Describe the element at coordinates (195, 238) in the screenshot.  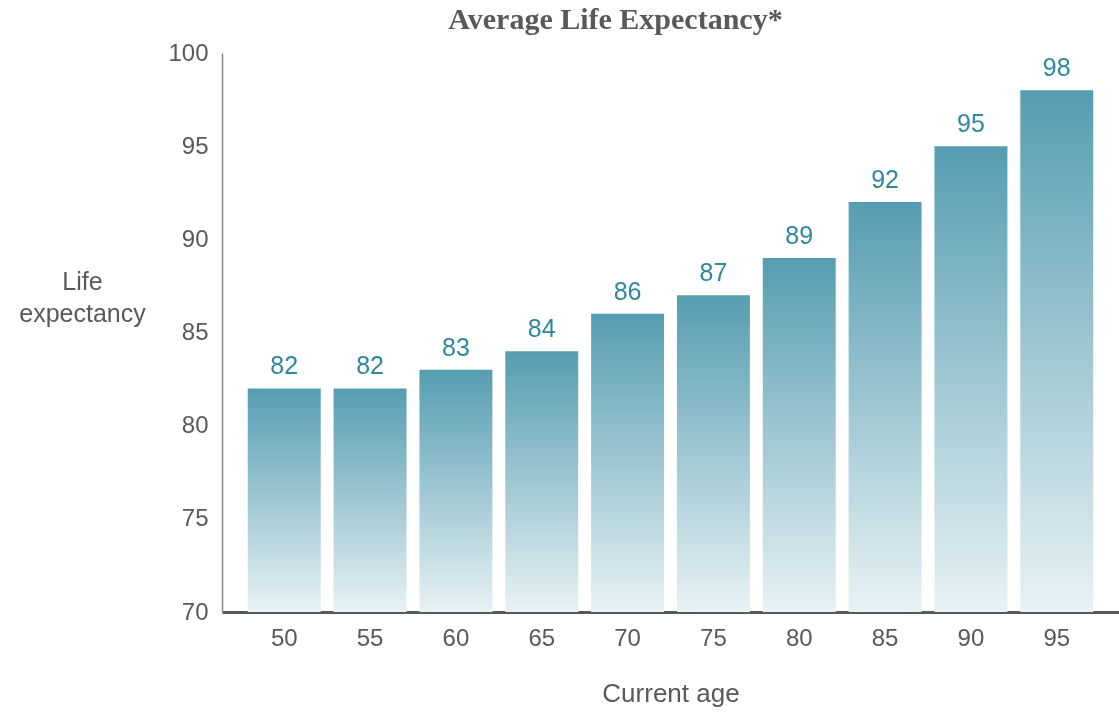
I see `y-tick-label: 90` at that location.